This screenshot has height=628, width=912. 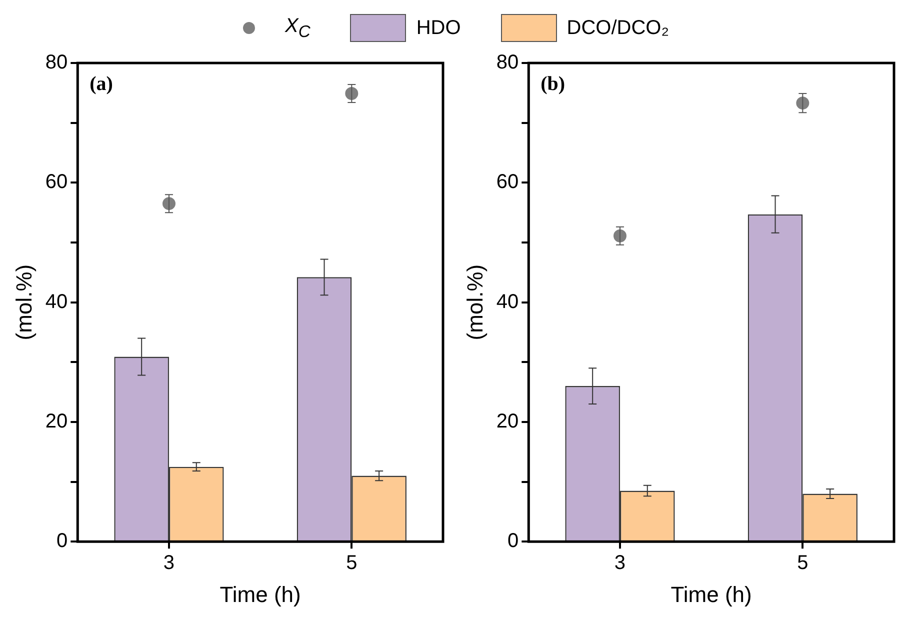 What do you see at coordinates (553, 84) in the screenshot?
I see `annotation: (b)` at bounding box center [553, 84].